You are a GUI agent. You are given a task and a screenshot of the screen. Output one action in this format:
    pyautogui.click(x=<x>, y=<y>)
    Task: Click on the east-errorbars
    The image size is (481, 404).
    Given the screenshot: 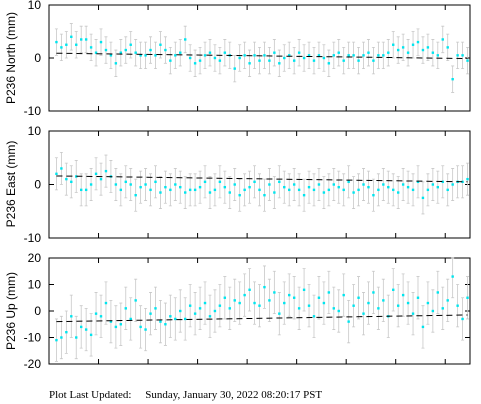 What is the action you would take?
    pyautogui.click(x=262, y=183)
    